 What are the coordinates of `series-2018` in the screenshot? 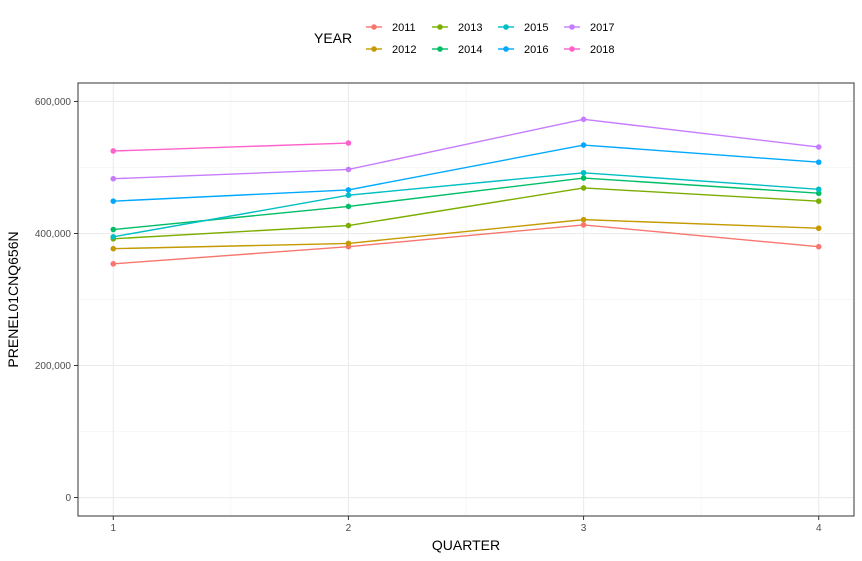 It's located at (231, 147).